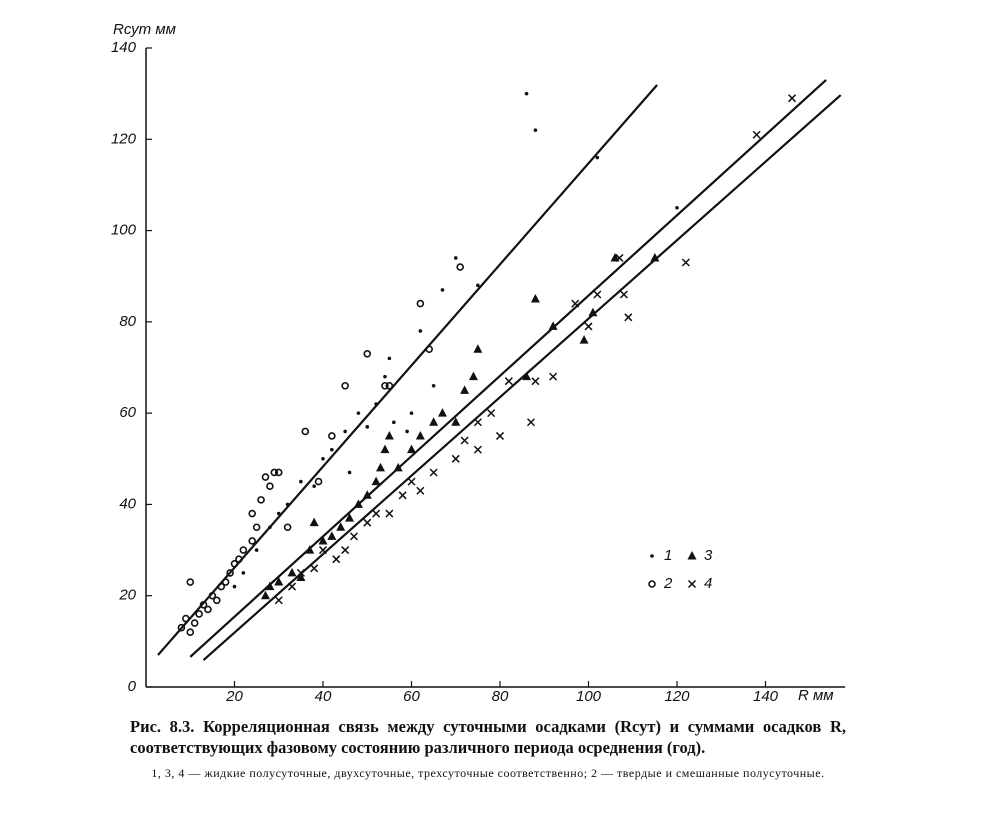 This screenshot has height=833, width=1005. What do you see at coordinates (677, 696) in the screenshot?
I see `x-tick-label: 120` at bounding box center [677, 696].